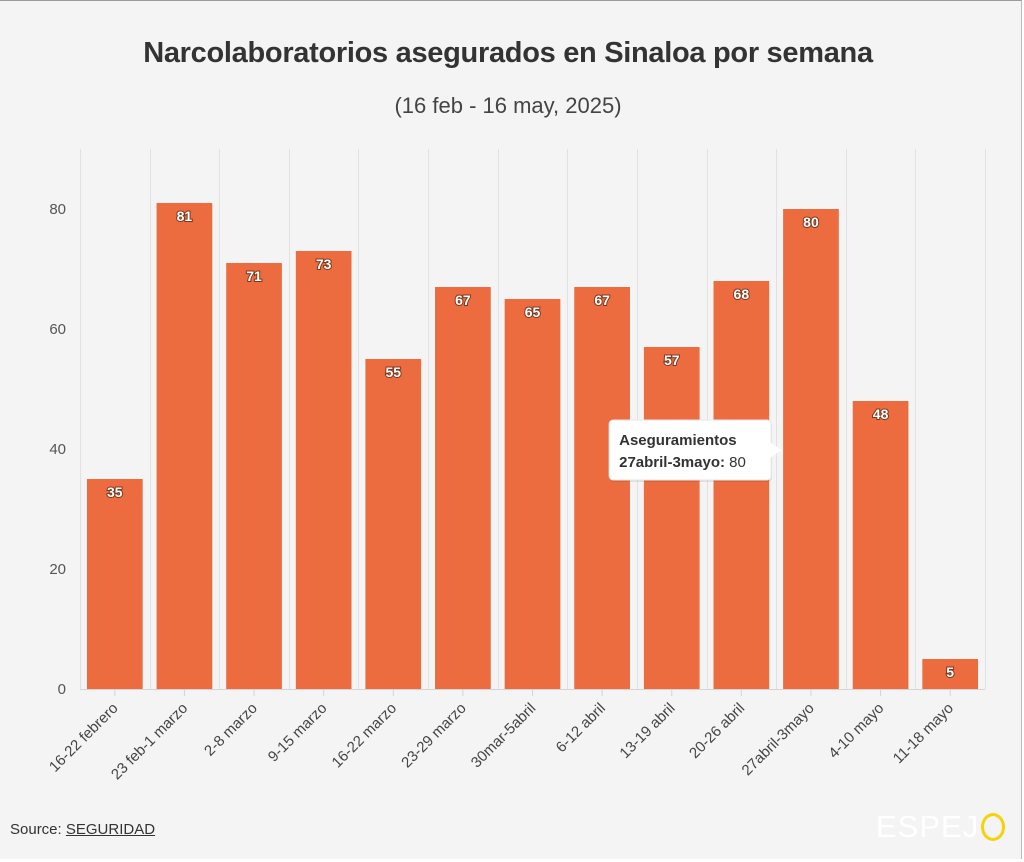  What do you see at coordinates (533, 312) in the screenshot?
I see `data-label: 65` at bounding box center [533, 312].